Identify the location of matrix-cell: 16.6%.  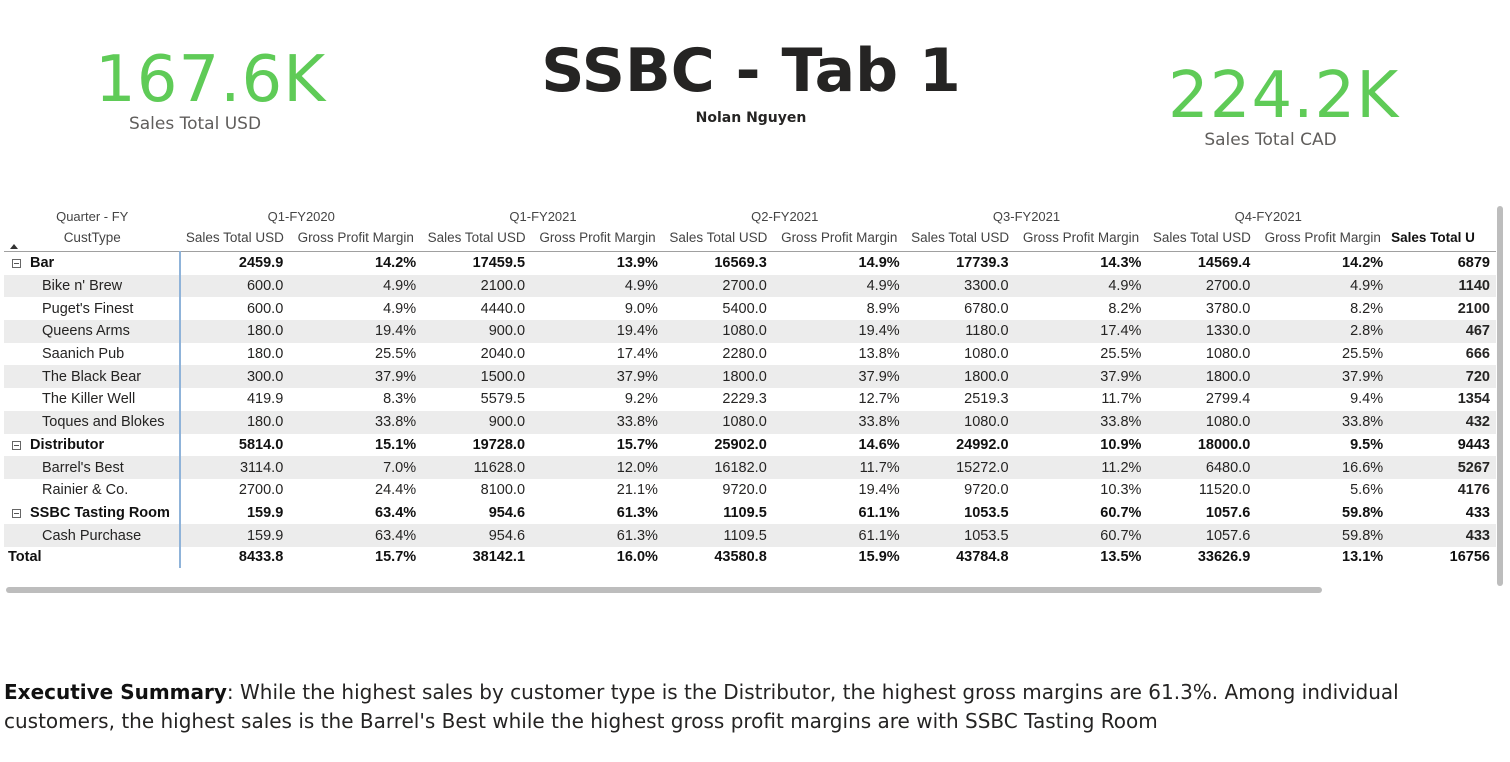
(1323, 467).